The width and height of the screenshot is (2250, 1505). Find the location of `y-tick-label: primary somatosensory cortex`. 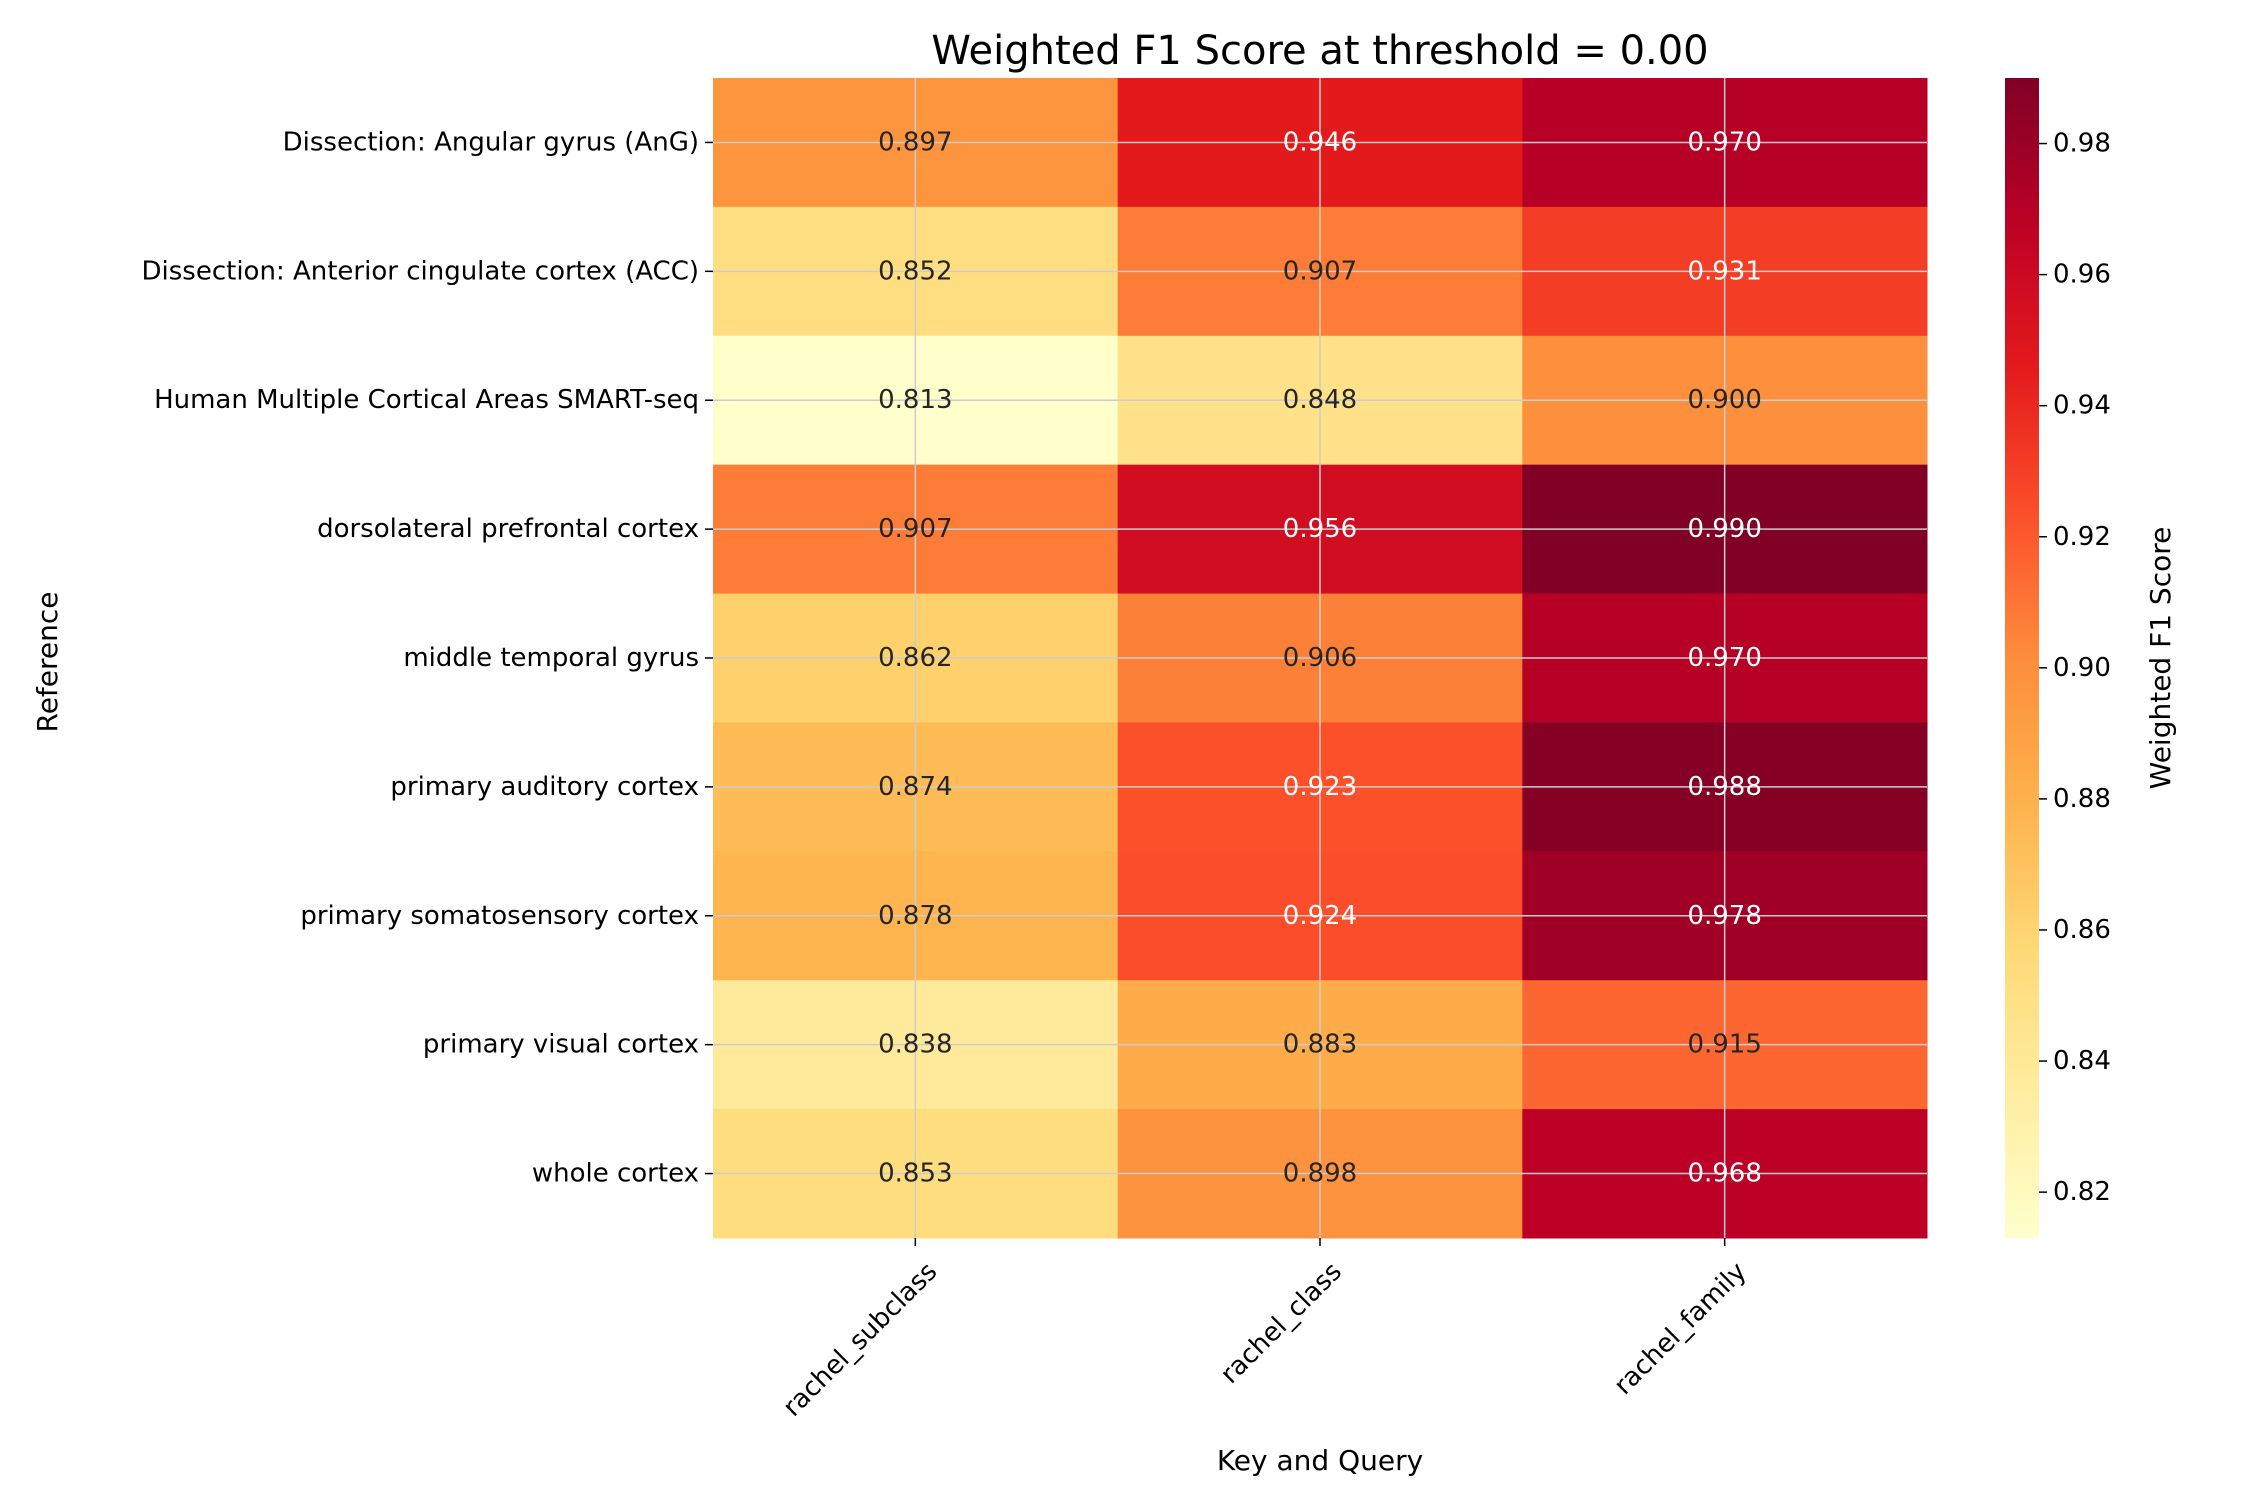

y-tick-label: primary somatosensory cortex is located at coordinates (499, 916).